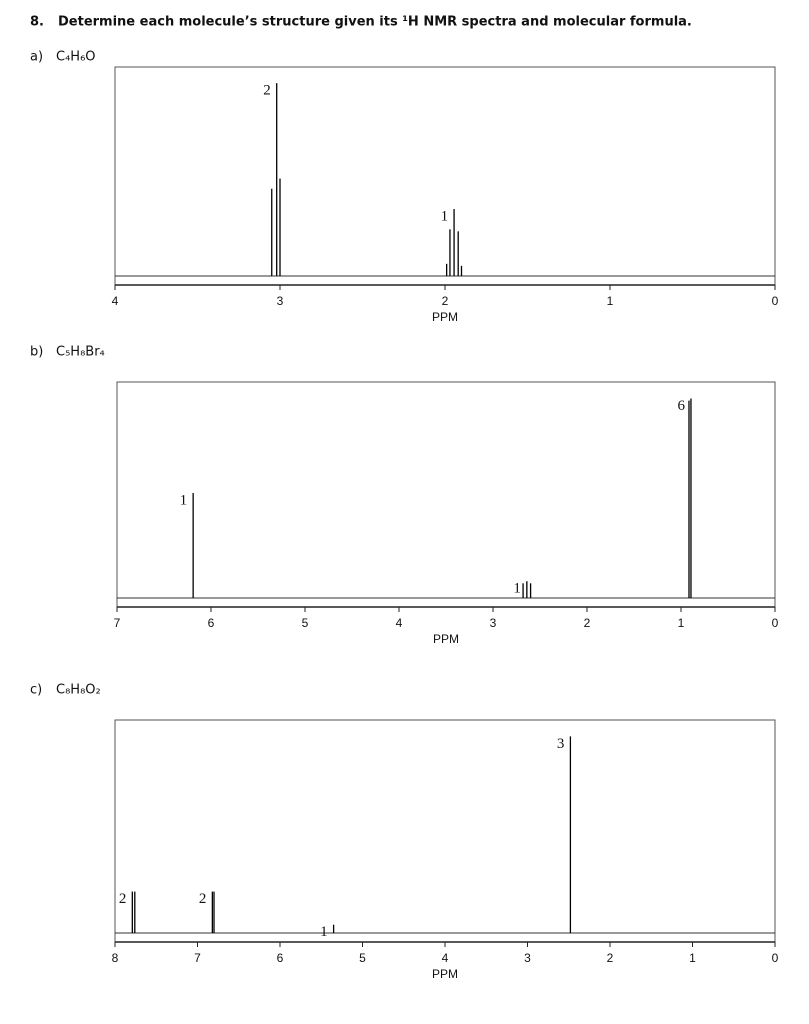 This screenshot has height=1024, width=809. What do you see at coordinates (36, 690) in the screenshot?
I see `part-label: c)` at bounding box center [36, 690].